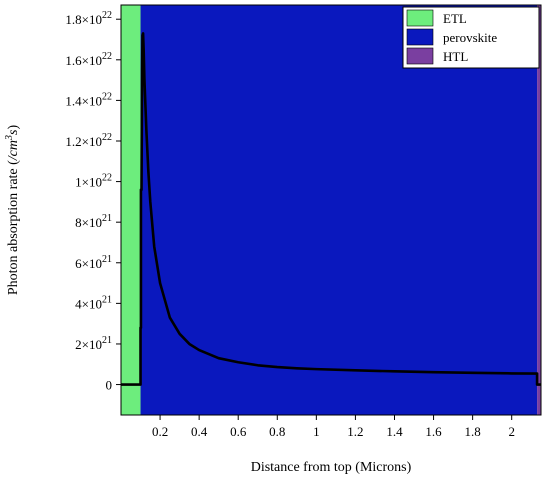  I want to click on y-tick-label: 4×10²¹, so click(93, 302).